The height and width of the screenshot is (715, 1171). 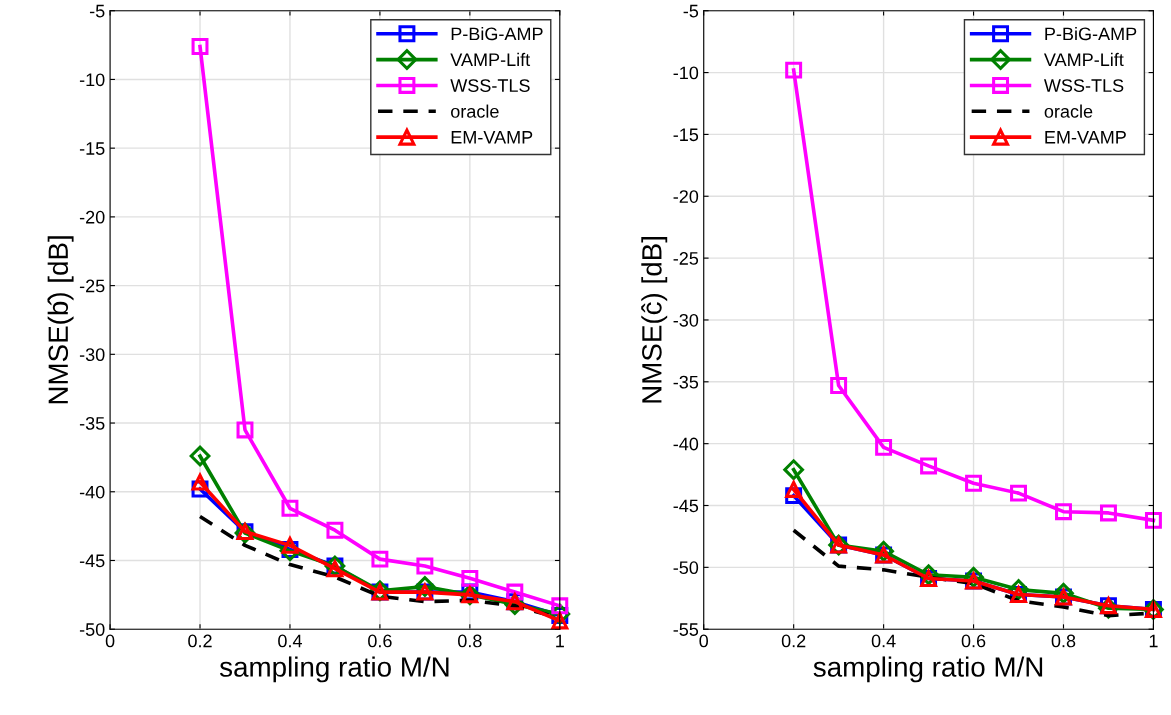 What do you see at coordinates (60, 320) in the screenshot?
I see `y-axis-title: NMSE(b̂) [dB]` at bounding box center [60, 320].